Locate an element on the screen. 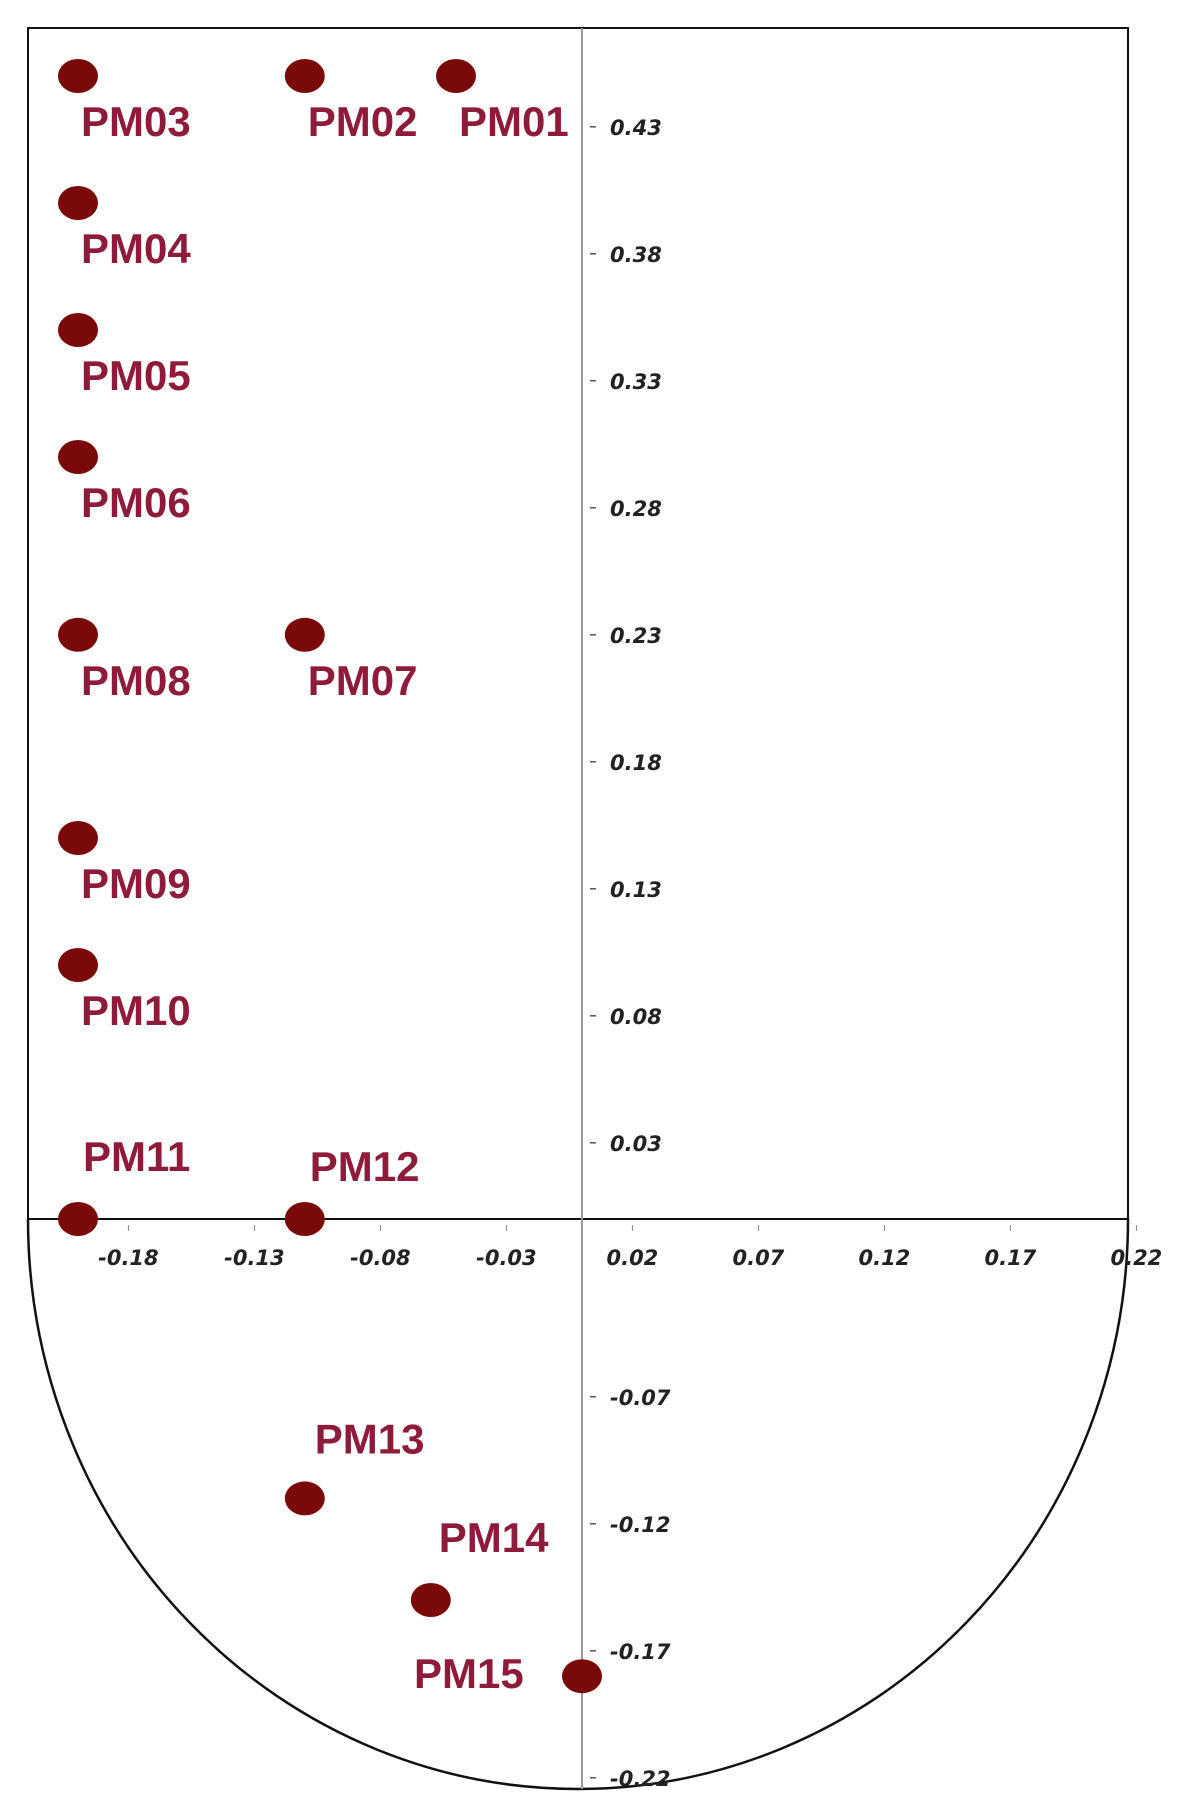 The height and width of the screenshot is (1817, 1194). y-tick-label: 0.33 is located at coordinates (636, 382).